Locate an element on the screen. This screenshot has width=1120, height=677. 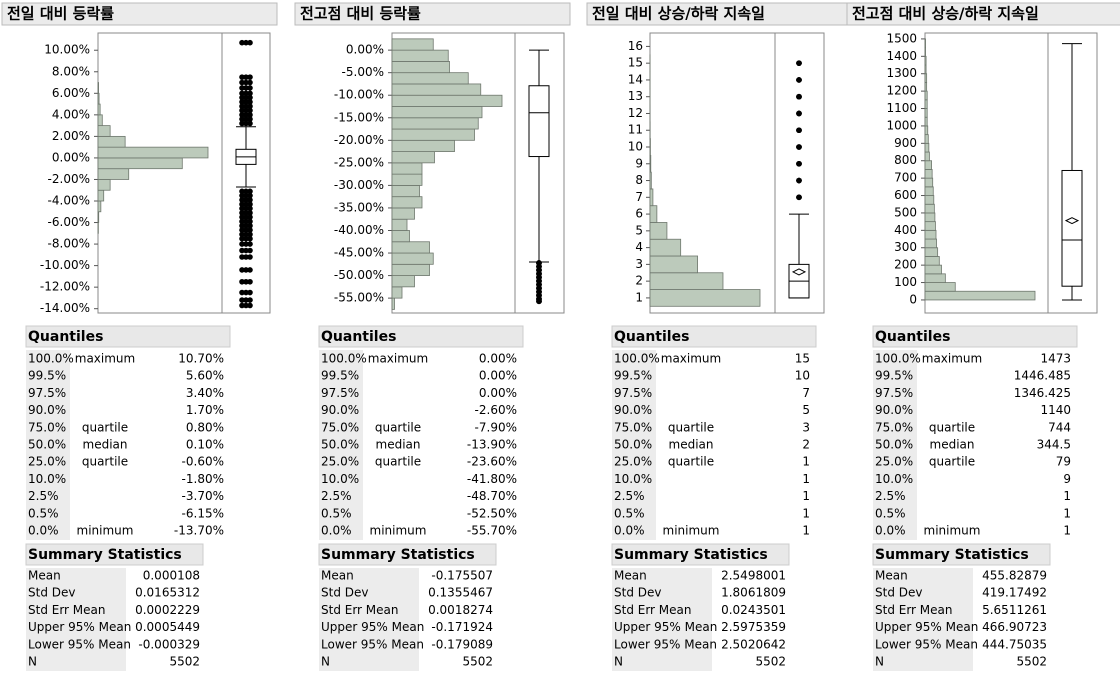
table-header is located at coordinates (407, 554).